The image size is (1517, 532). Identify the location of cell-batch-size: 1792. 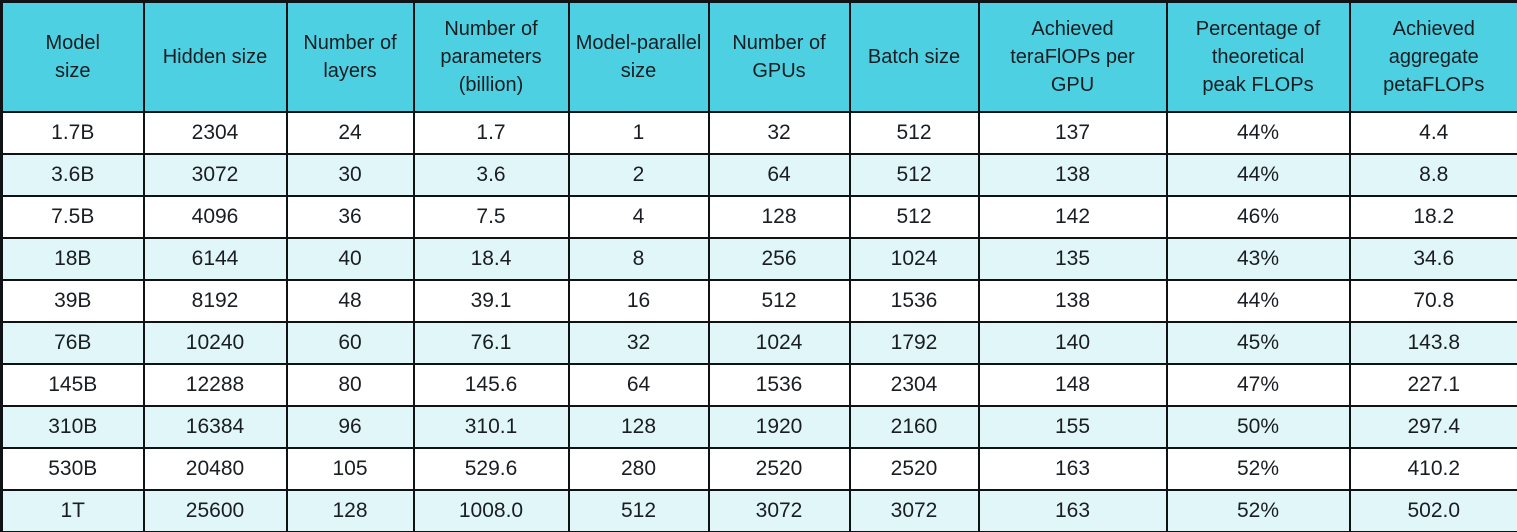
(914, 343).